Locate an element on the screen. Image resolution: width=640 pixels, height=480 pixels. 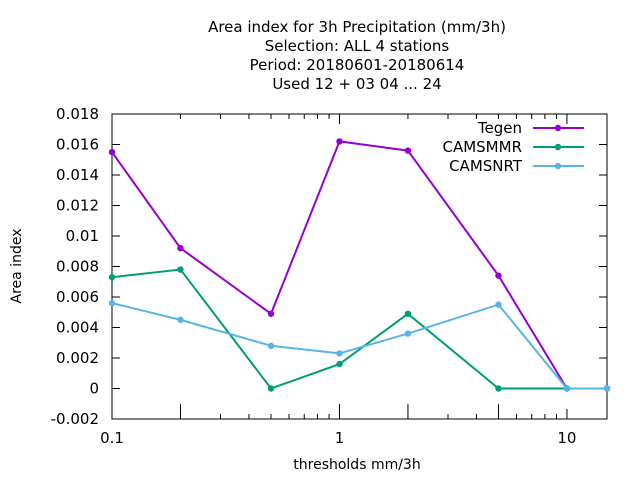
title-line: Selection: ALL 4 stations is located at coordinates (357, 46).